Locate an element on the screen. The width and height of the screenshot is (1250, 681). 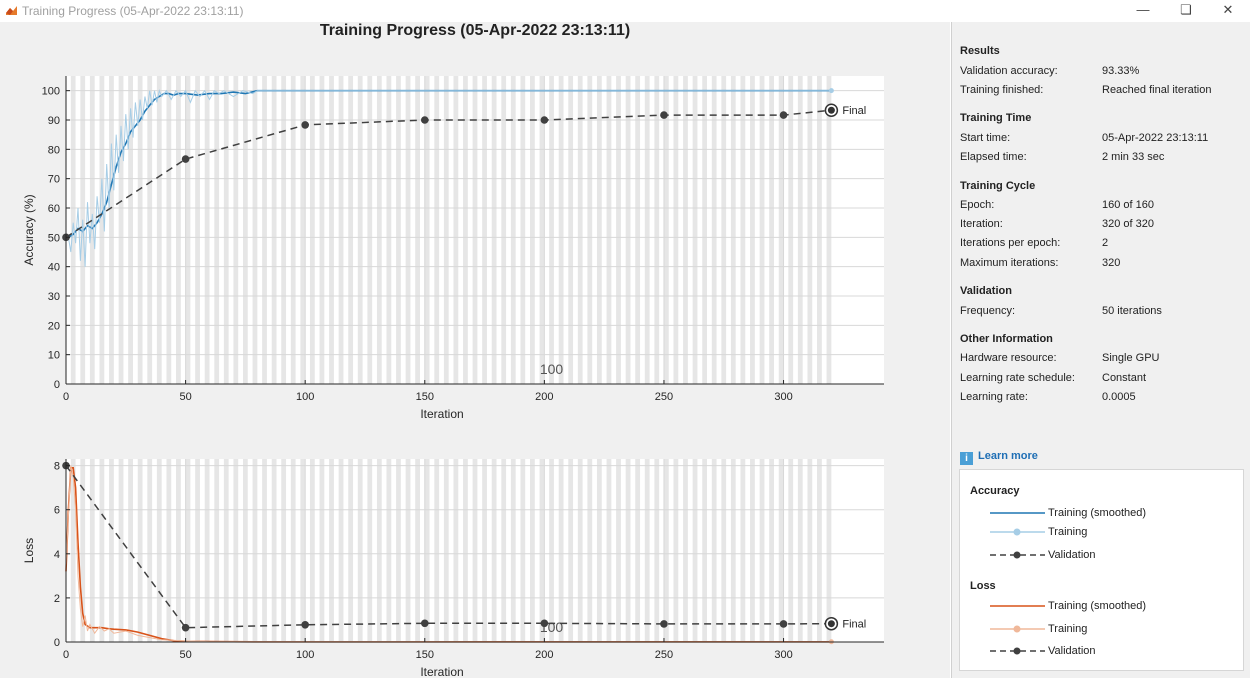
legend-loss-header: Loss is located at coordinates (983, 586).